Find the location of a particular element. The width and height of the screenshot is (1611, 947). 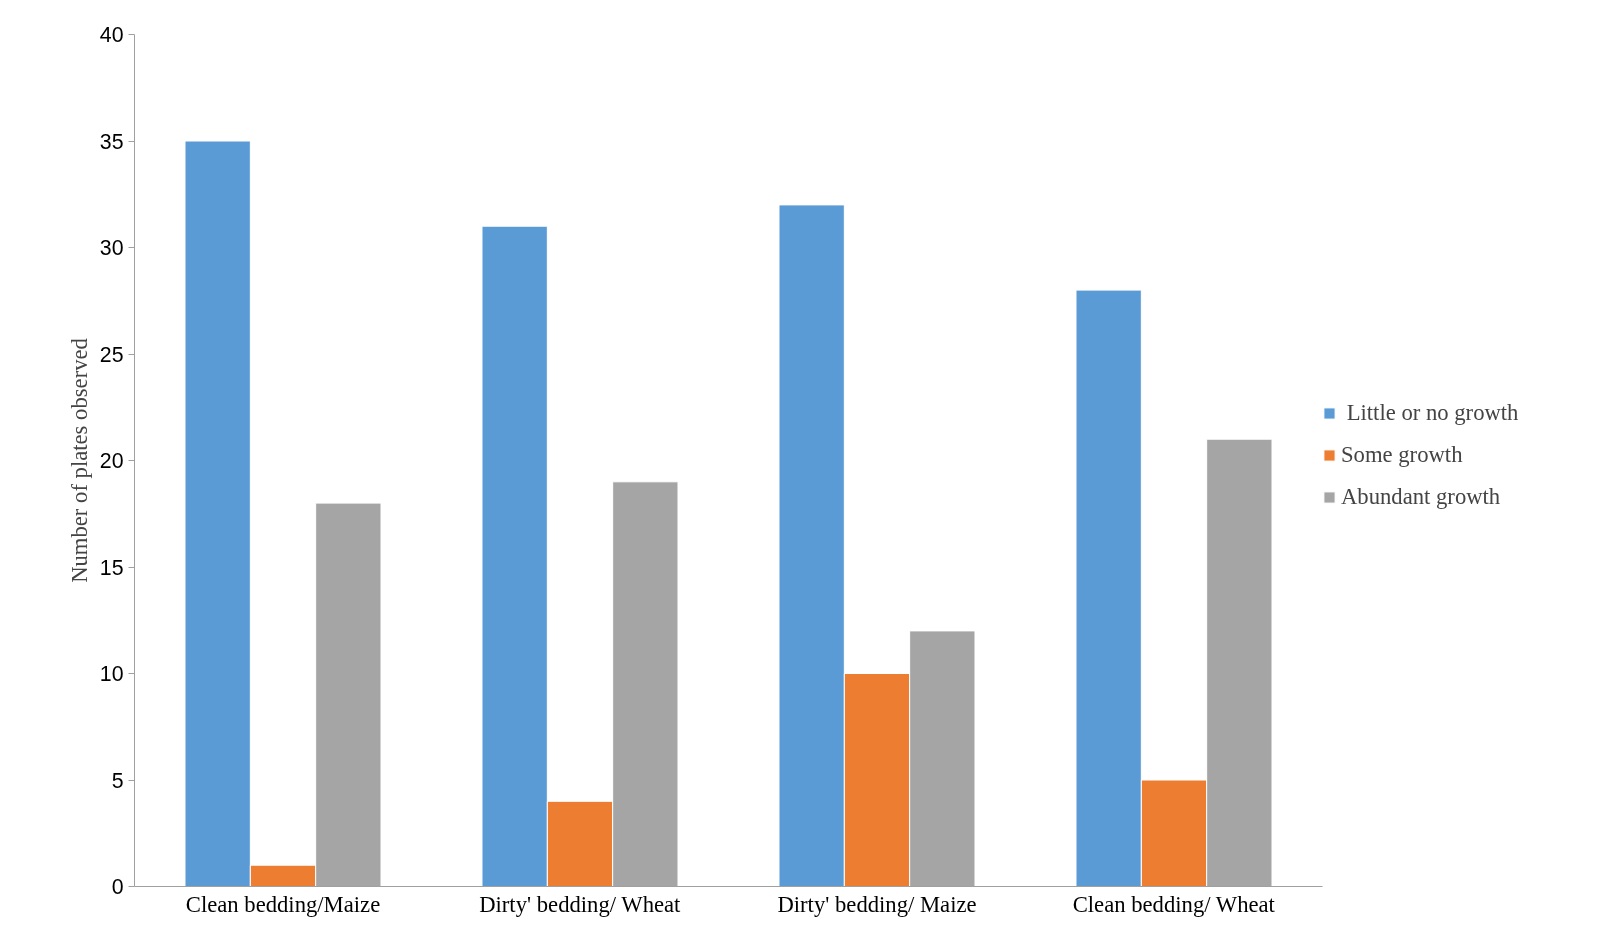

y-tick-label: 0 is located at coordinates (117, 887).